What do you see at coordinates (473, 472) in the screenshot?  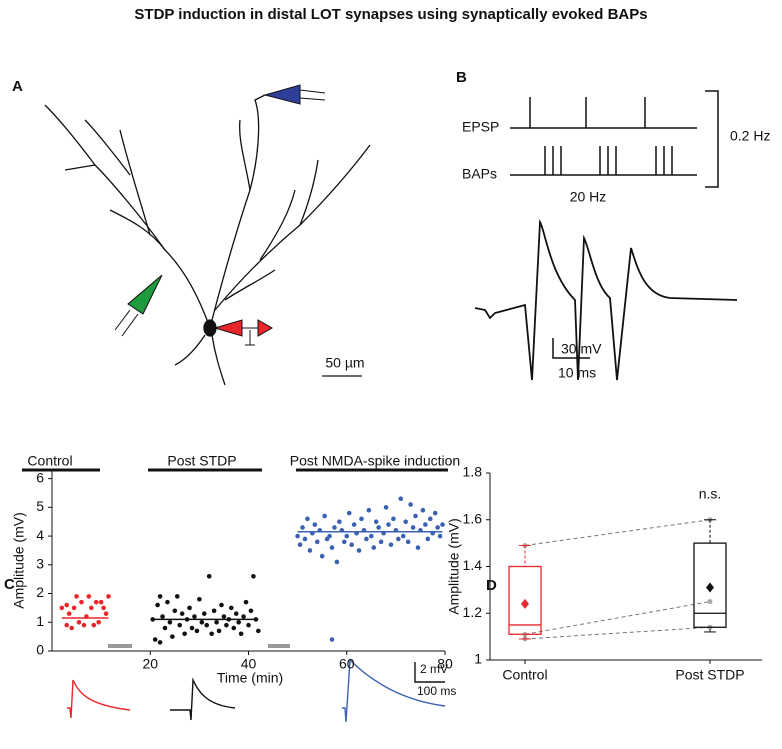 I see `y-tick-label: 1.8` at bounding box center [473, 472].